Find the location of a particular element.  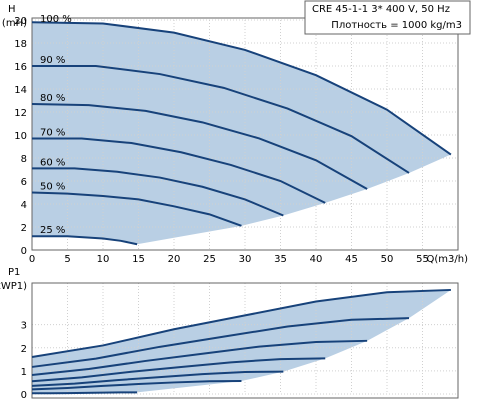

y-tick-label: 16 is located at coordinates (20, 67).